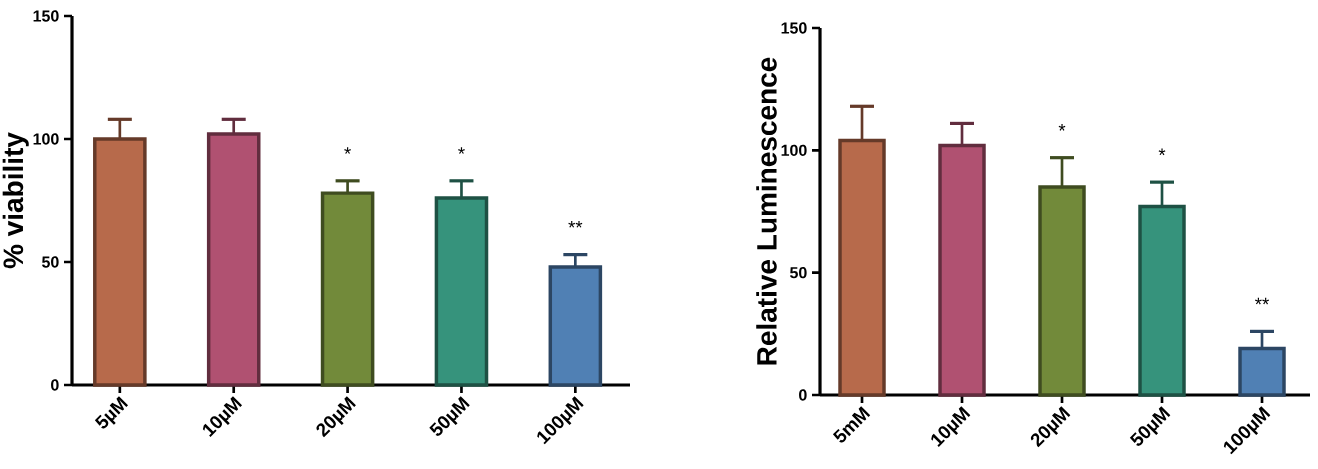 Image resolution: width=1318 pixels, height=469 pixels. What do you see at coordinates (15, 200) in the screenshot?
I see `y-axis-title: % viability` at bounding box center [15, 200].